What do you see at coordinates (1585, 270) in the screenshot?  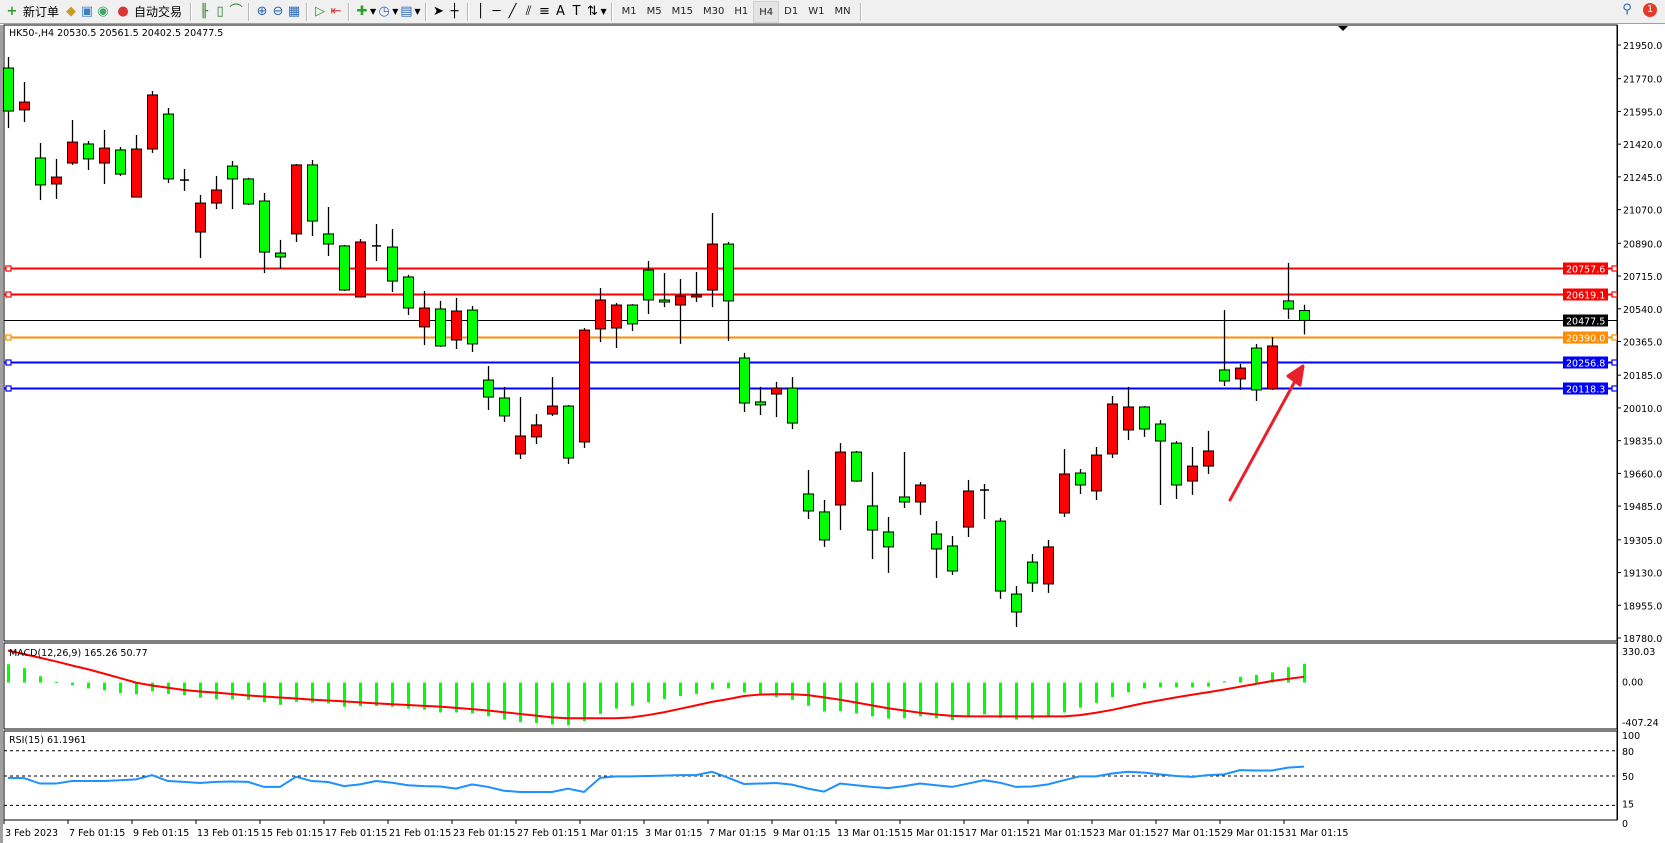 I see `price-level-label: 20757.6` at bounding box center [1585, 270].